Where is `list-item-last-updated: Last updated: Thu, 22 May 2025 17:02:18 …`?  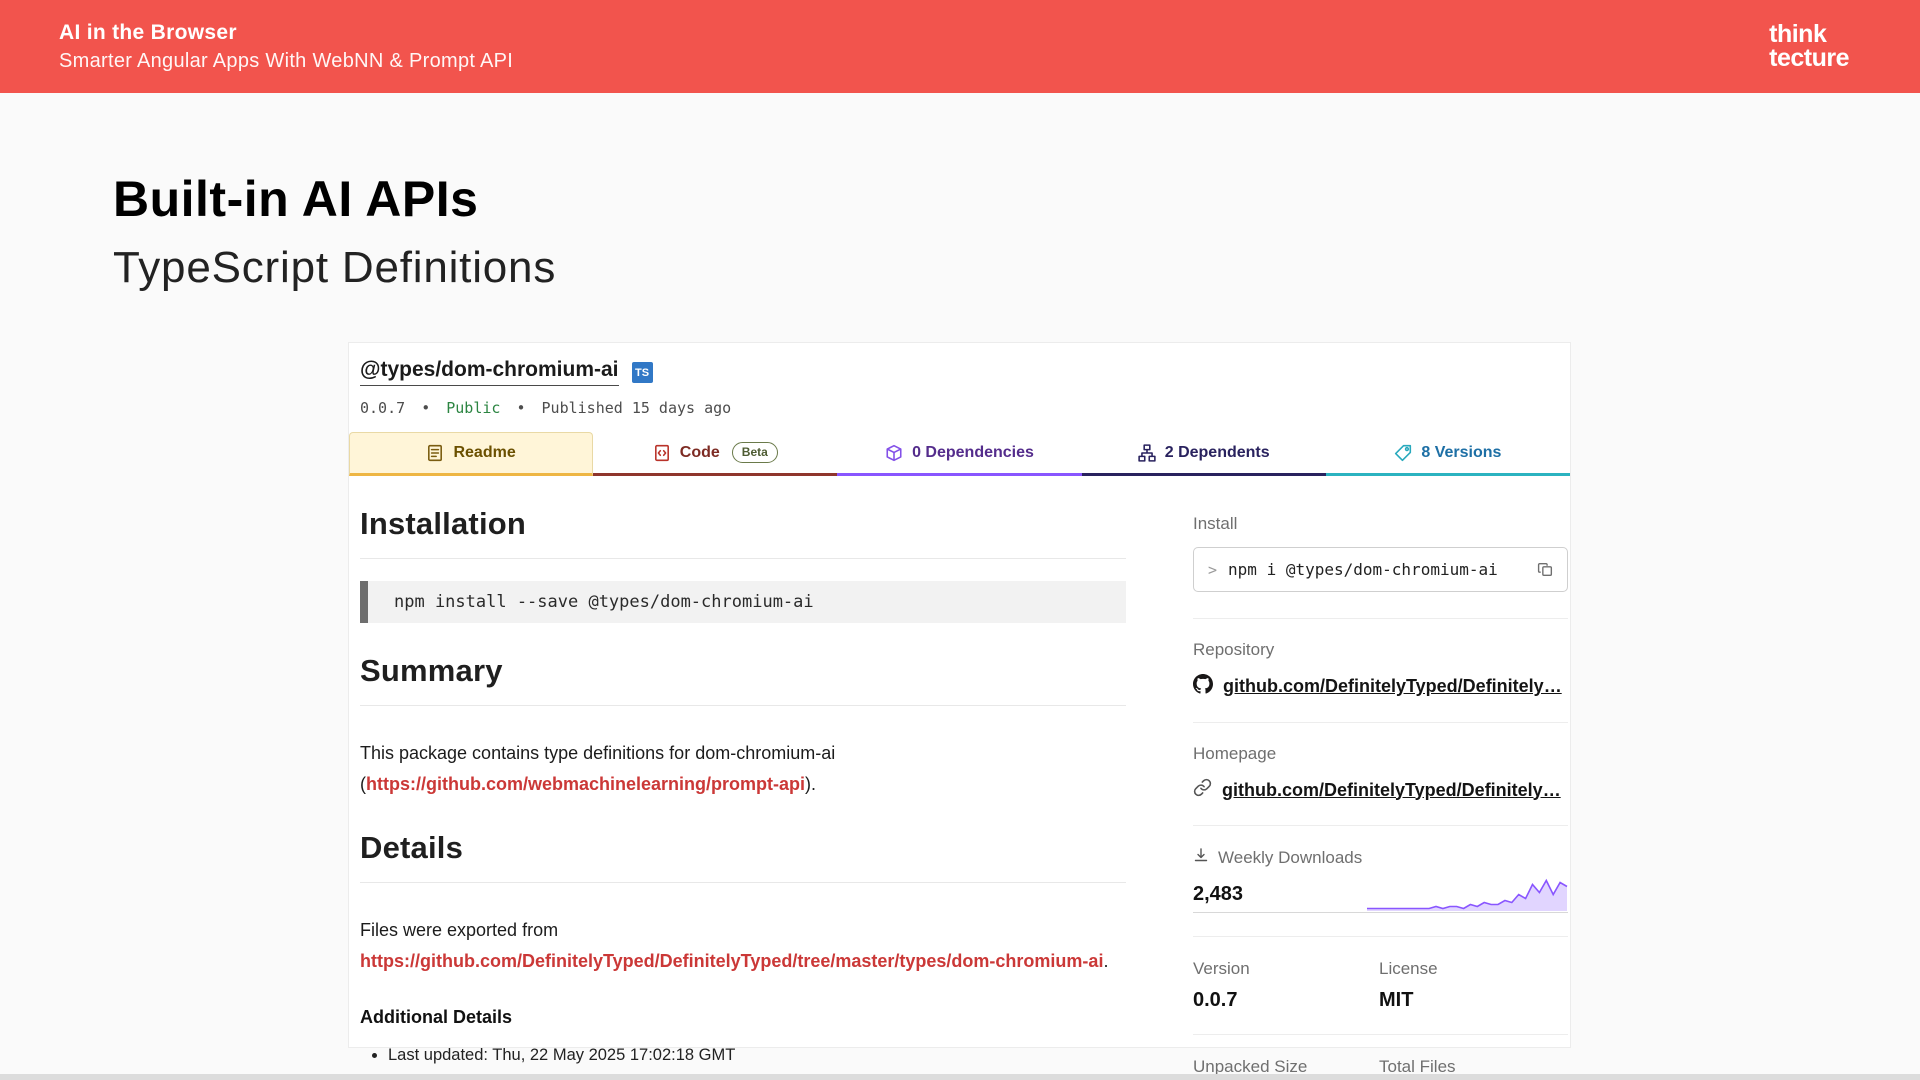
list-item-last-updated: Last updated: Thu, 22 May 2025 17:02:18 … is located at coordinates (757, 1055).